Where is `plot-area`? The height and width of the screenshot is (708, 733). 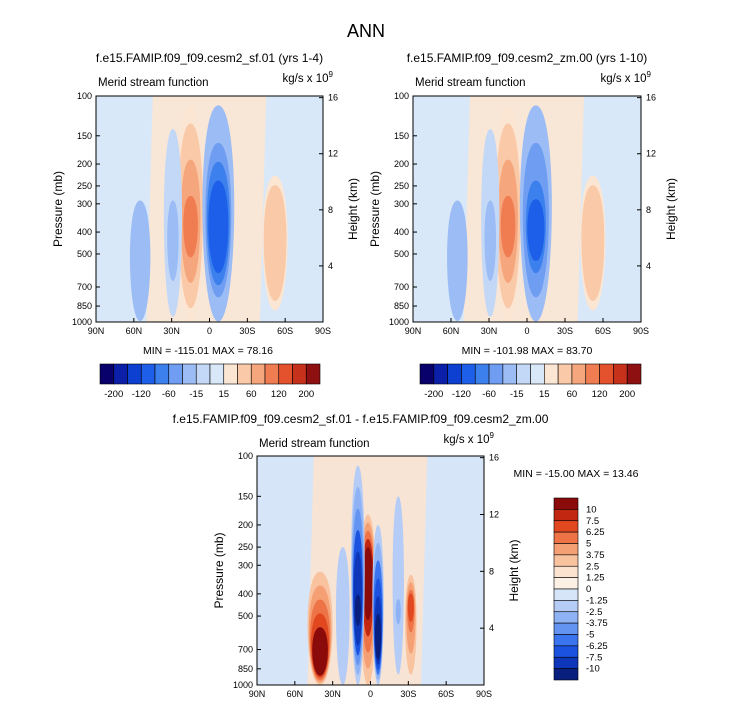
plot-area is located at coordinates (209, 209).